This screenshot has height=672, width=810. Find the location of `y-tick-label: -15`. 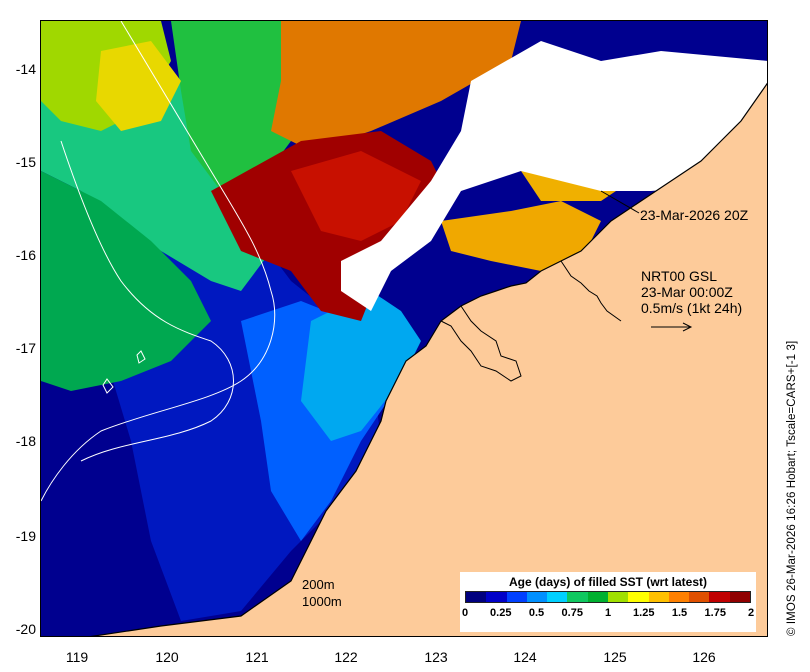

y-tick-label: -15 is located at coordinates (25, 162).